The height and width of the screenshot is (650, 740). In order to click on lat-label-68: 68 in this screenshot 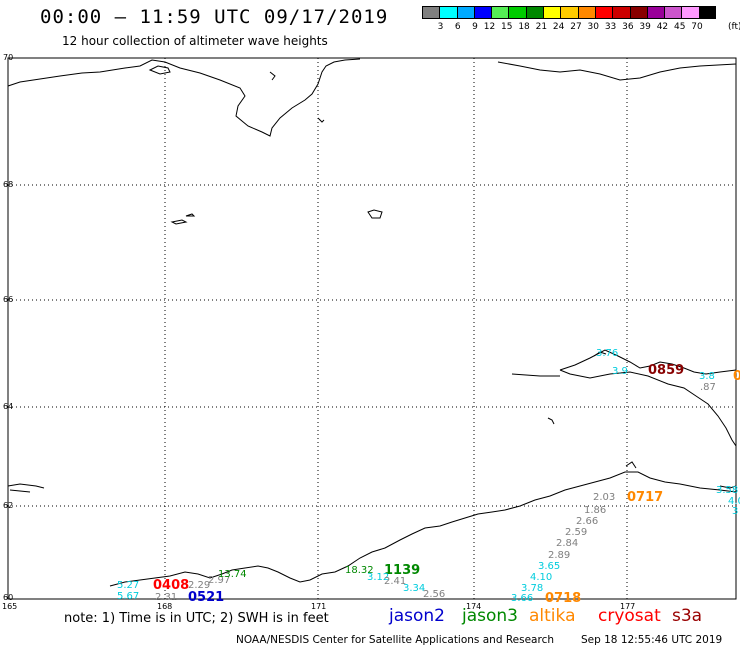, I will do `click(8, 184)`.